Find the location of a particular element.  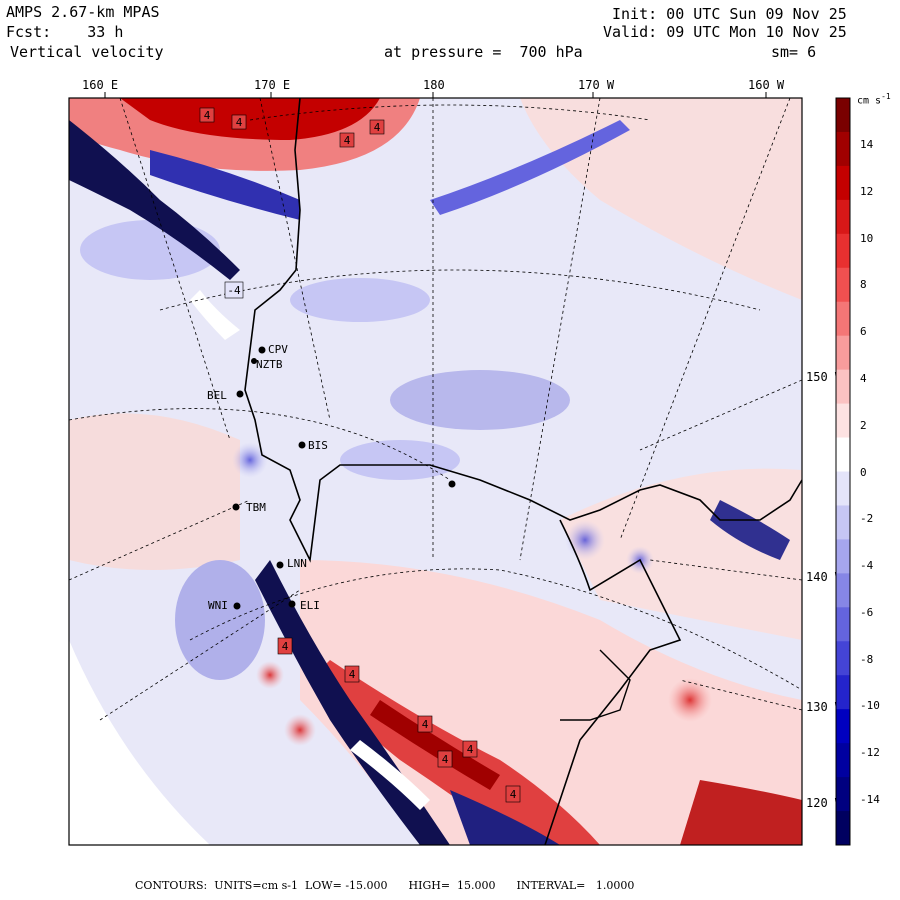

colorbar-tick-label: -6 is located at coordinates (867, 612).